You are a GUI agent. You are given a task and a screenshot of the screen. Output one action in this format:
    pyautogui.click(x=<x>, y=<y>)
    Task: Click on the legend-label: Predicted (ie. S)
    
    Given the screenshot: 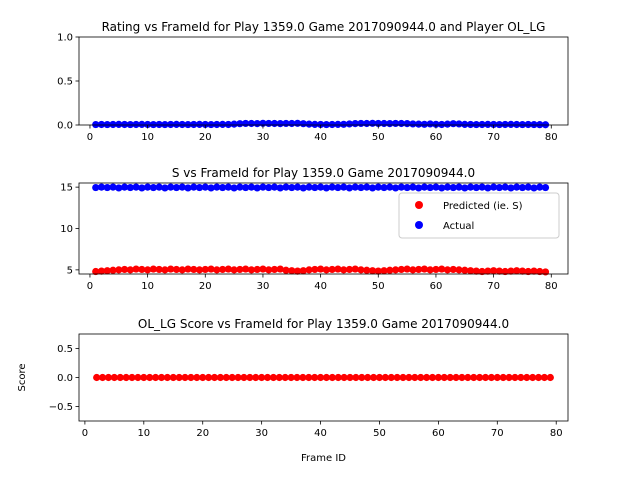 What is the action you would take?
    pyautogui.click(x=483, y=206)
    